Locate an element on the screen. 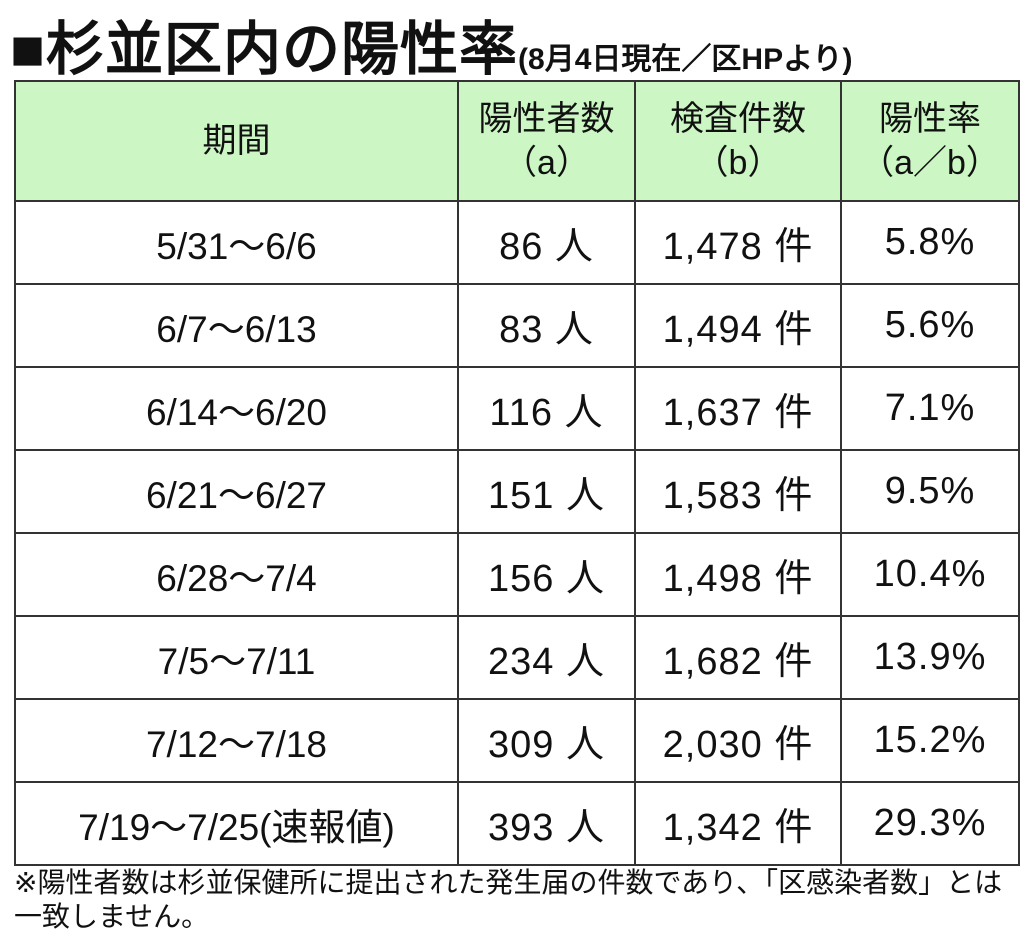 This screenshot has width=1032, height=938. column-sublabel: （a） is located at coordinates (546, 163).